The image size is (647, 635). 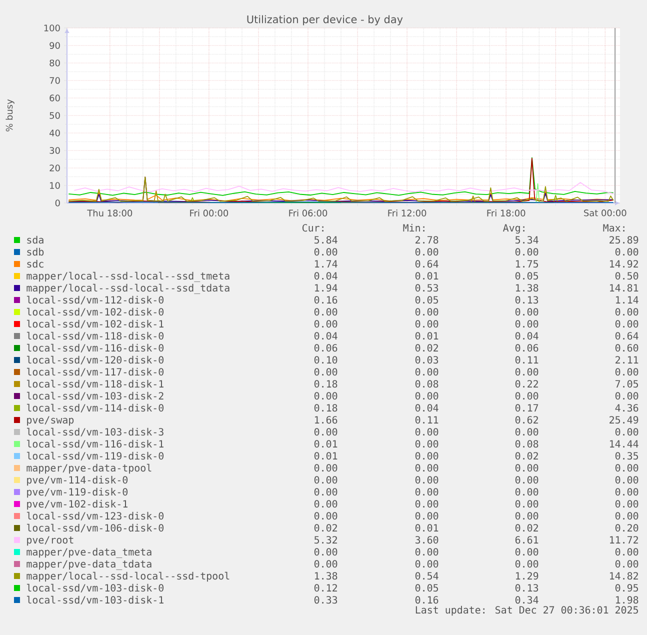 What do you see at coordinates (627, 360) in the screenshot?
I see `text: 2.11` at bounding box center [627, 360].